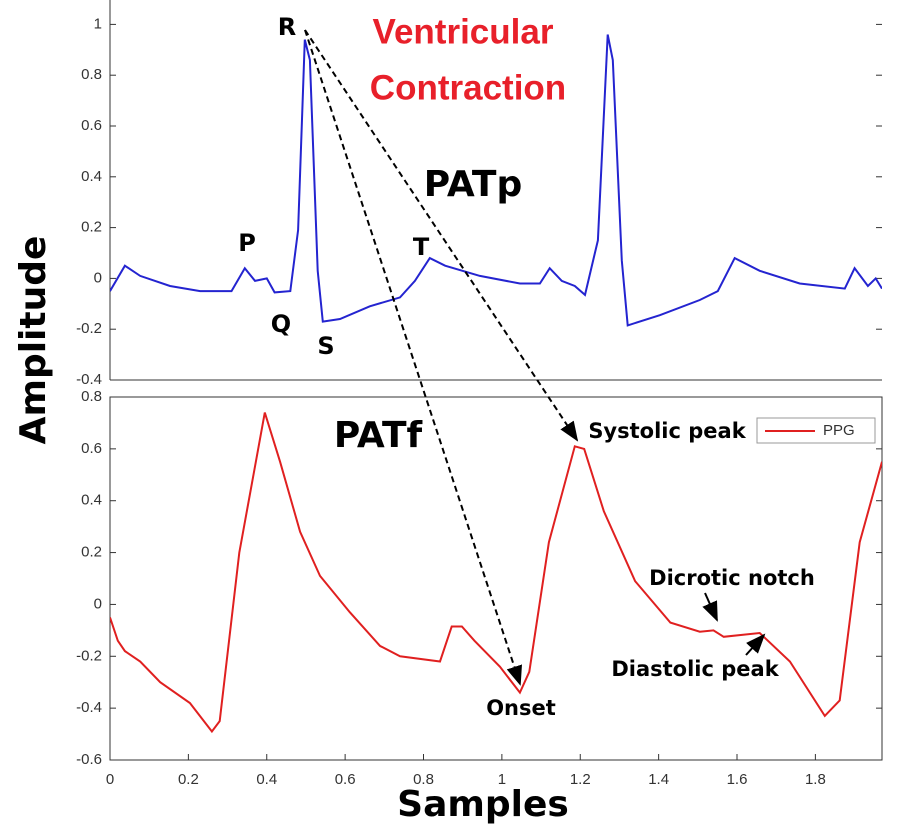 This screenshot has height=829, width=905. What do you see at coordinates (737, 779) in the screenshot?
I see `x-tick-label: 1.6` at bounding box center [737, 779].